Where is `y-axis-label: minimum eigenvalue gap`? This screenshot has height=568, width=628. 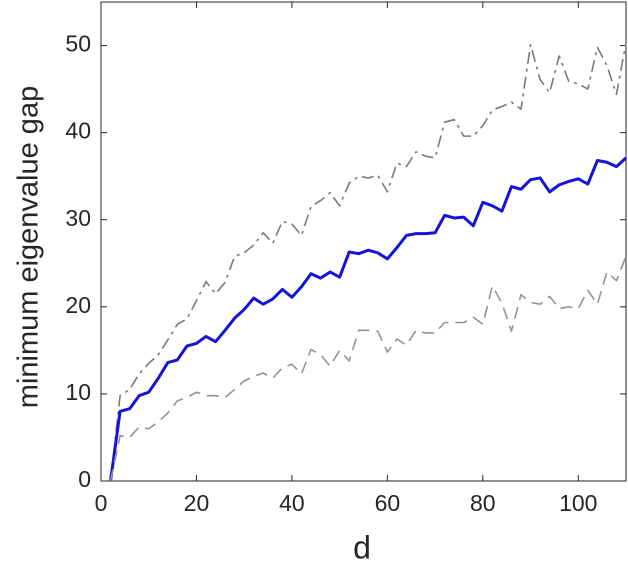 y-axis-label: minimum eigenvalue gap is located at coordinates (29, 247).